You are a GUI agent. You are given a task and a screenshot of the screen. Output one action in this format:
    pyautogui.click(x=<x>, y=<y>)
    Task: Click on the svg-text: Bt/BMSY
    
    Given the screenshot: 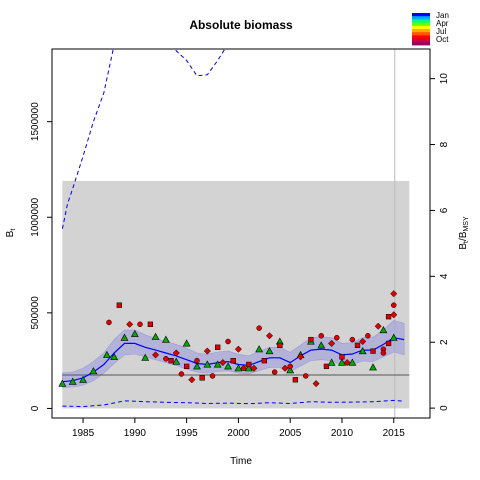 What is the action you would take?
    pyautogui.click(x=464, y=233)
    